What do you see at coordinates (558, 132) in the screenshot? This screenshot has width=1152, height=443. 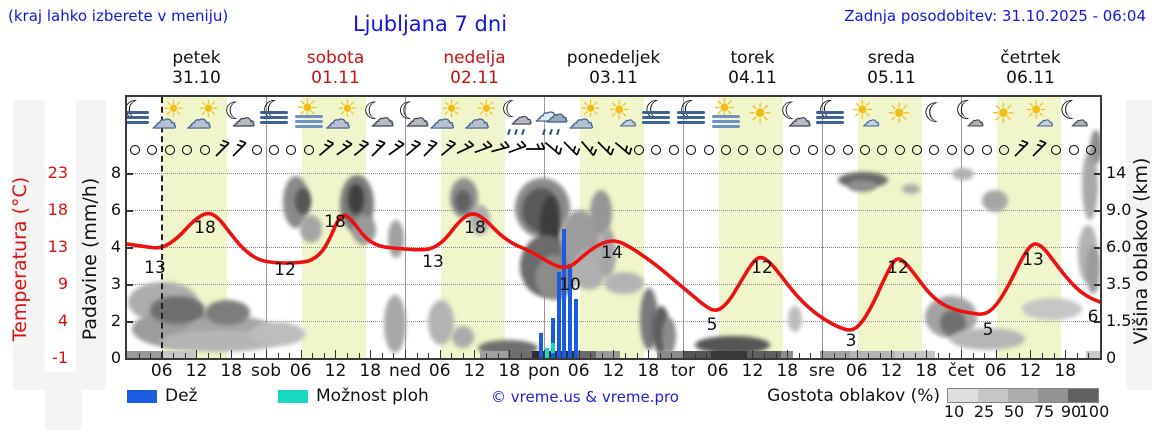 I see `rain-mark` at bounding box center [558, 132].